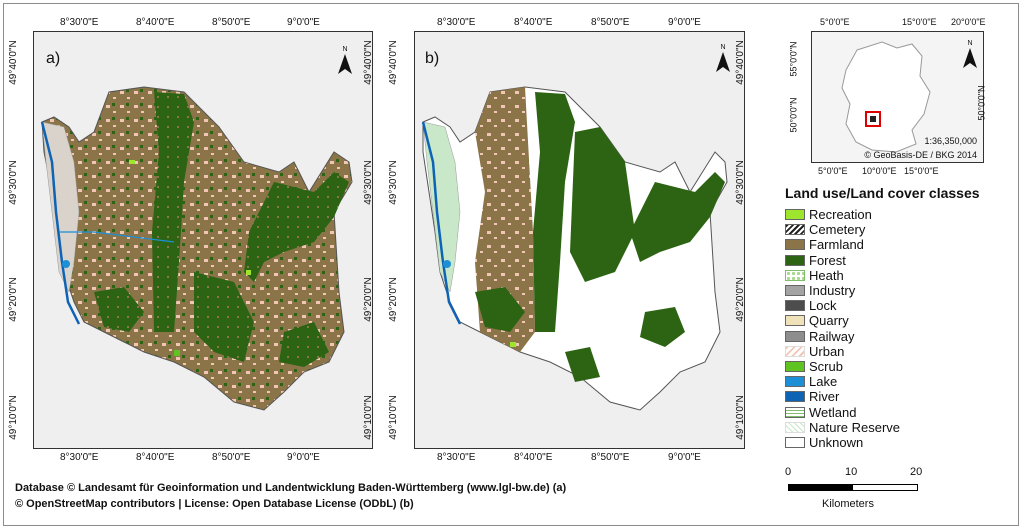 Image resolution: width=1024 pixels, height=531 pixels. What do you see at coordinates (836, 245) in the screenshot?
I see `legend-label: Farmland` at bounding box center [836, 245].